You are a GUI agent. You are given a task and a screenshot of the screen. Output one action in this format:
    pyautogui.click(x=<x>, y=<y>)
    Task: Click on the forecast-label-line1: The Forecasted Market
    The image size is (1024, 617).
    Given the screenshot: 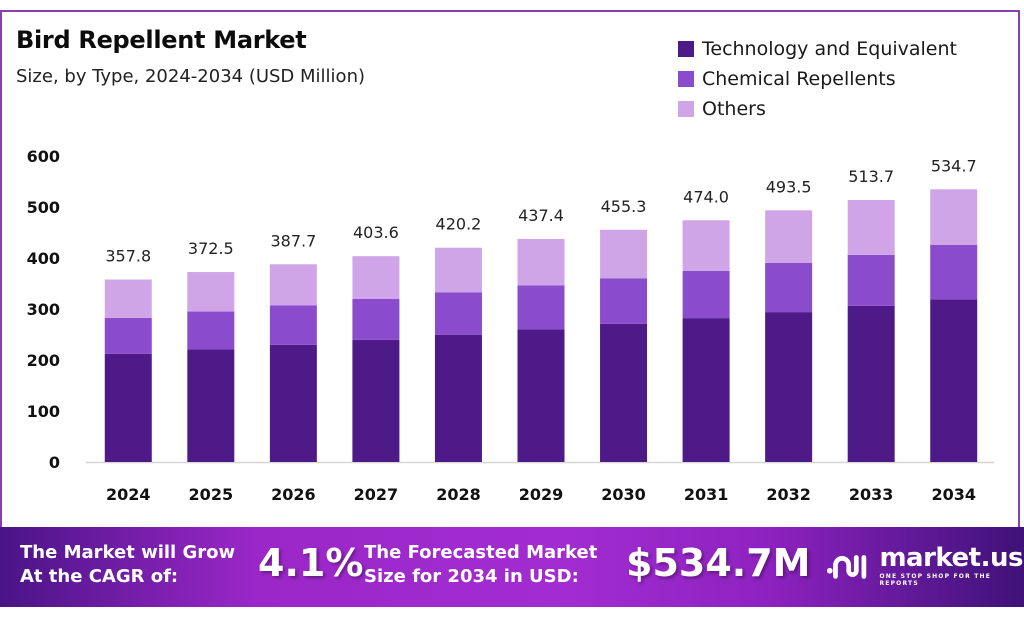 What is the action you would take?
    pyautogui.click(x=481, y=552)
    